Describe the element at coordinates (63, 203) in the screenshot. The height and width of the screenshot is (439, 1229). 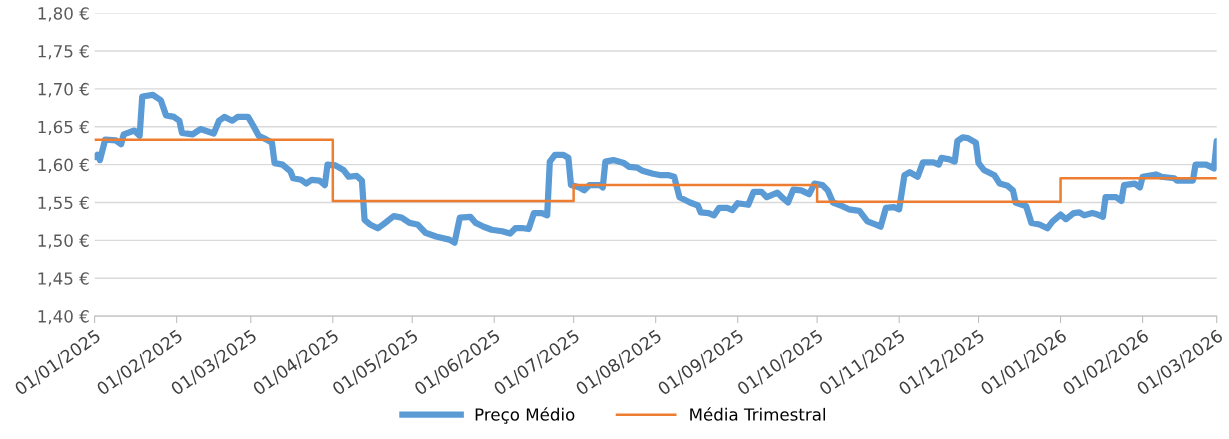
I see `y-tick-label: 1,55 €` at that location.